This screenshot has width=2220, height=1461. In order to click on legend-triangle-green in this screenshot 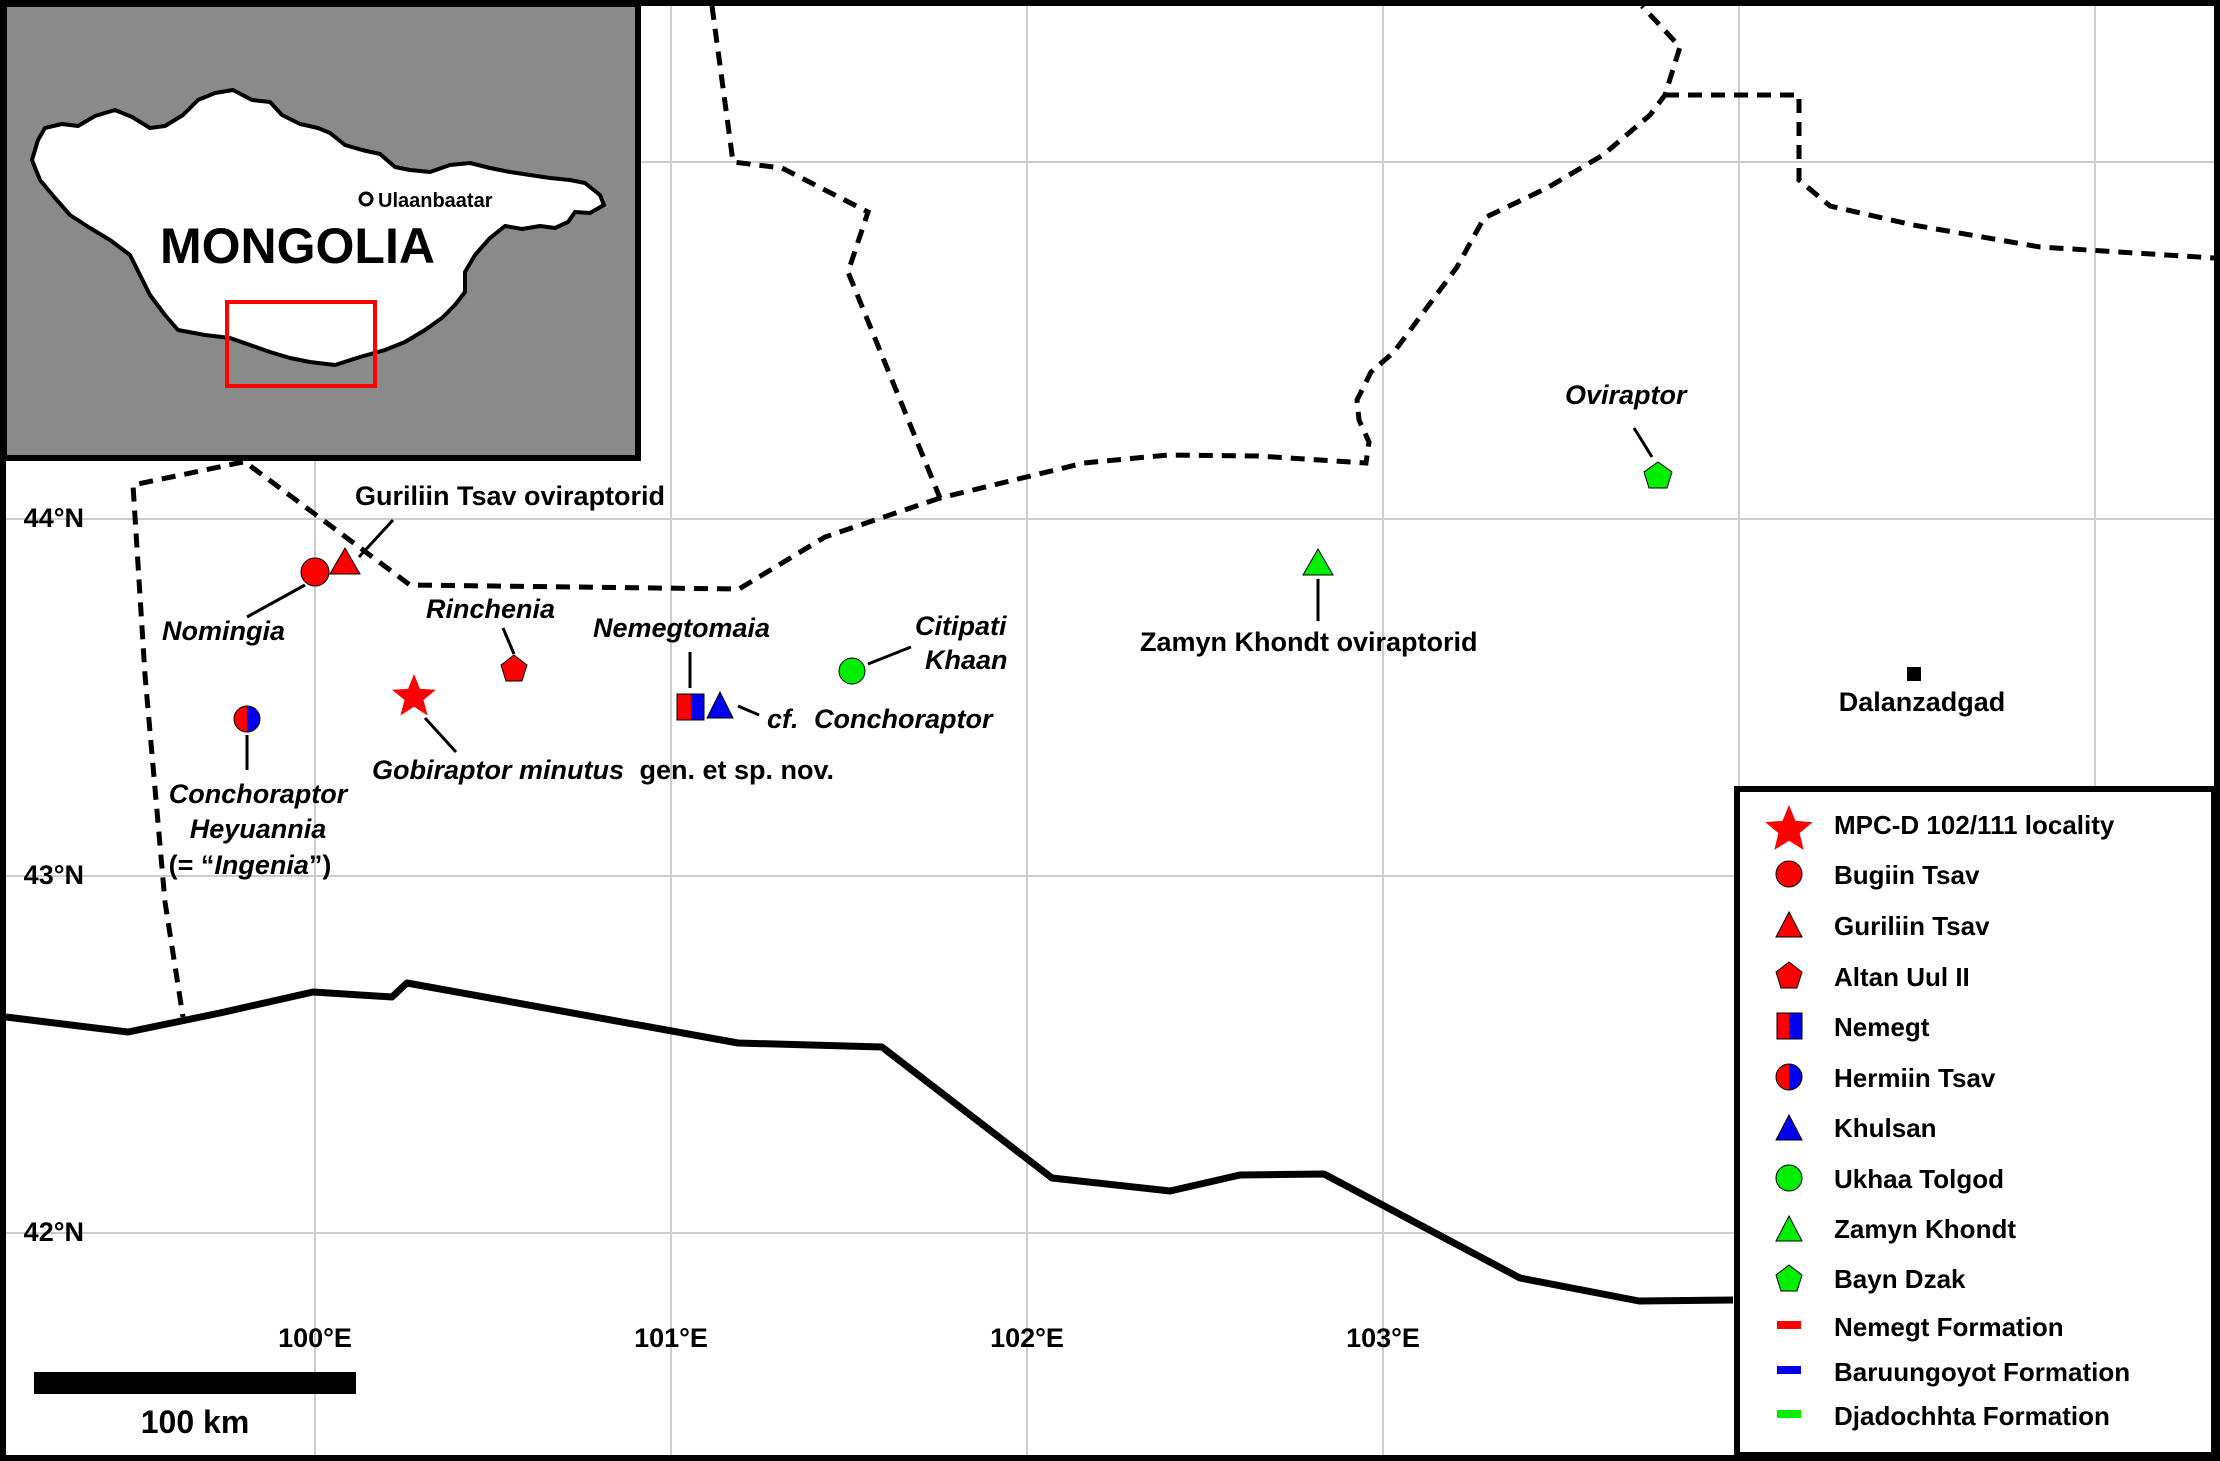, I will do `click(1789, 1228)`.